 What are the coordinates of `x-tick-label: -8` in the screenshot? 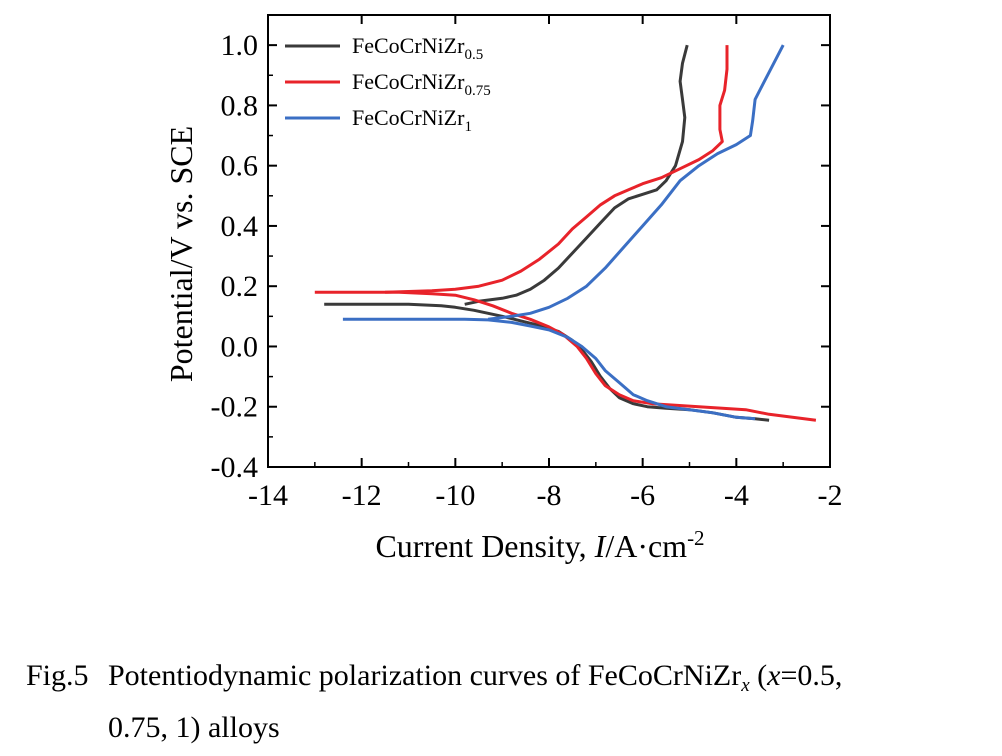 It's located at (549, 495).